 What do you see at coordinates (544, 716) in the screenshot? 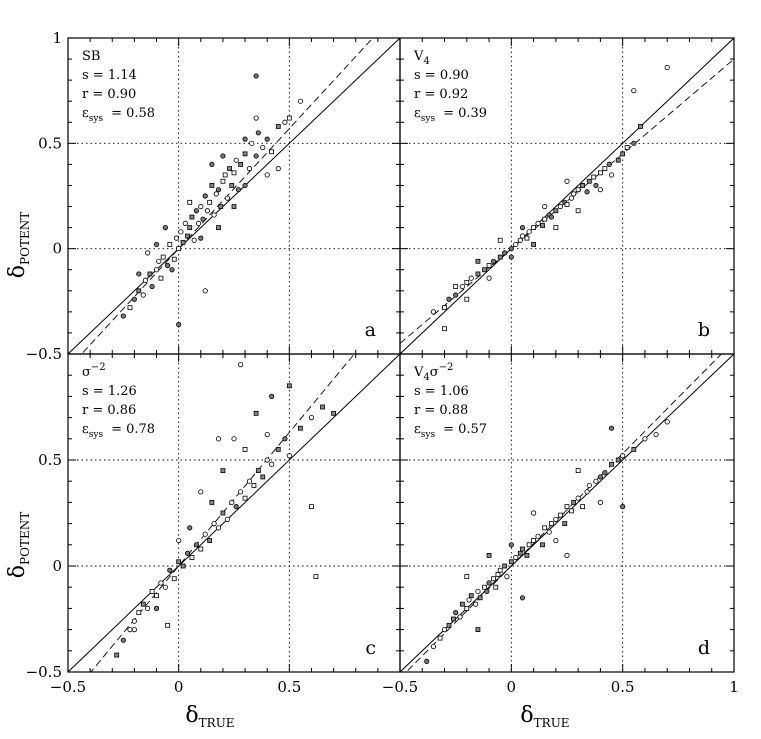
I see `x-axis-label-right: δTRUE` at bounding box center [544, 716].